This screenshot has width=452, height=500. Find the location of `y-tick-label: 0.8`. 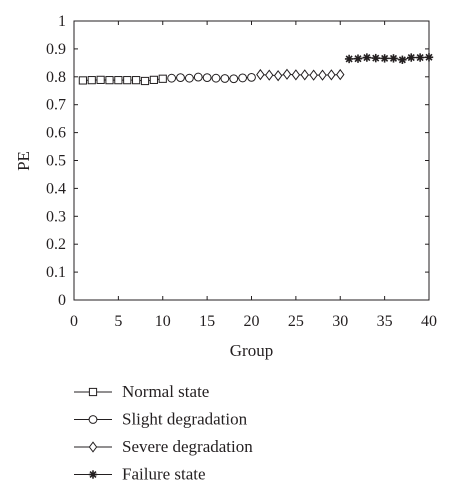

y-tick-label: 0.8 is located at coordinates (56, 77).